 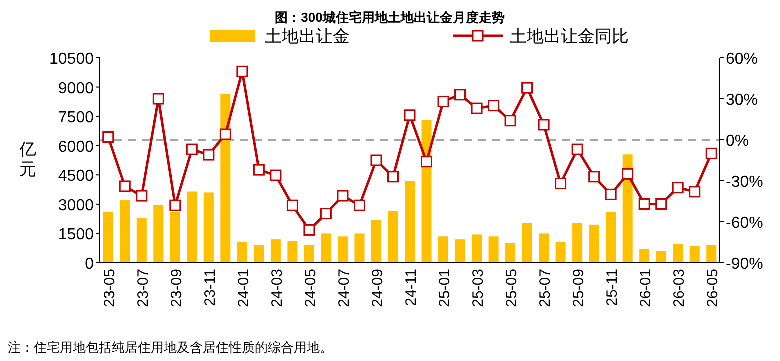 I want to click on y-axis-title: 亿元, so click(x=27, y=159).